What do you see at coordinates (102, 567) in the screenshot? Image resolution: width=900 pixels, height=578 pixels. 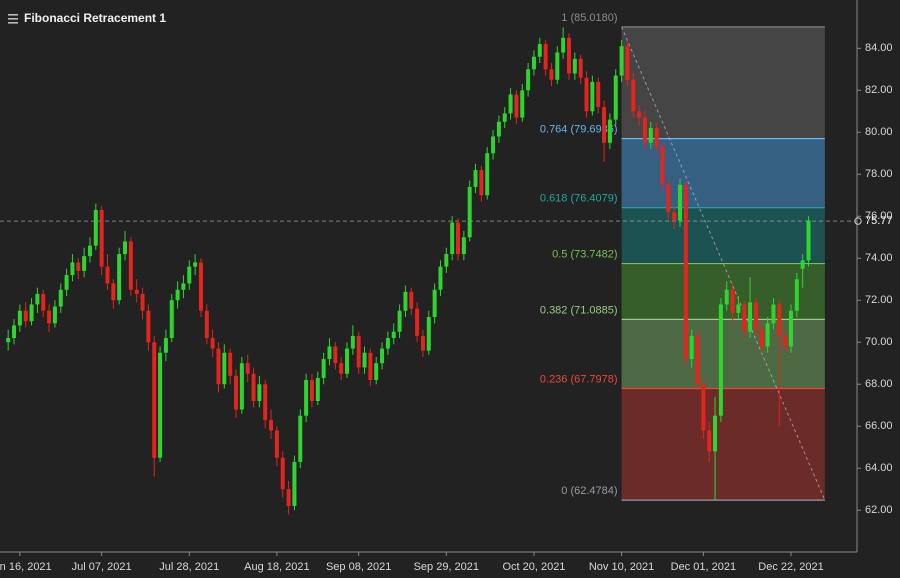 I see `x-tick-label: Jul 07, 2021` at bounding box center [102, 567].